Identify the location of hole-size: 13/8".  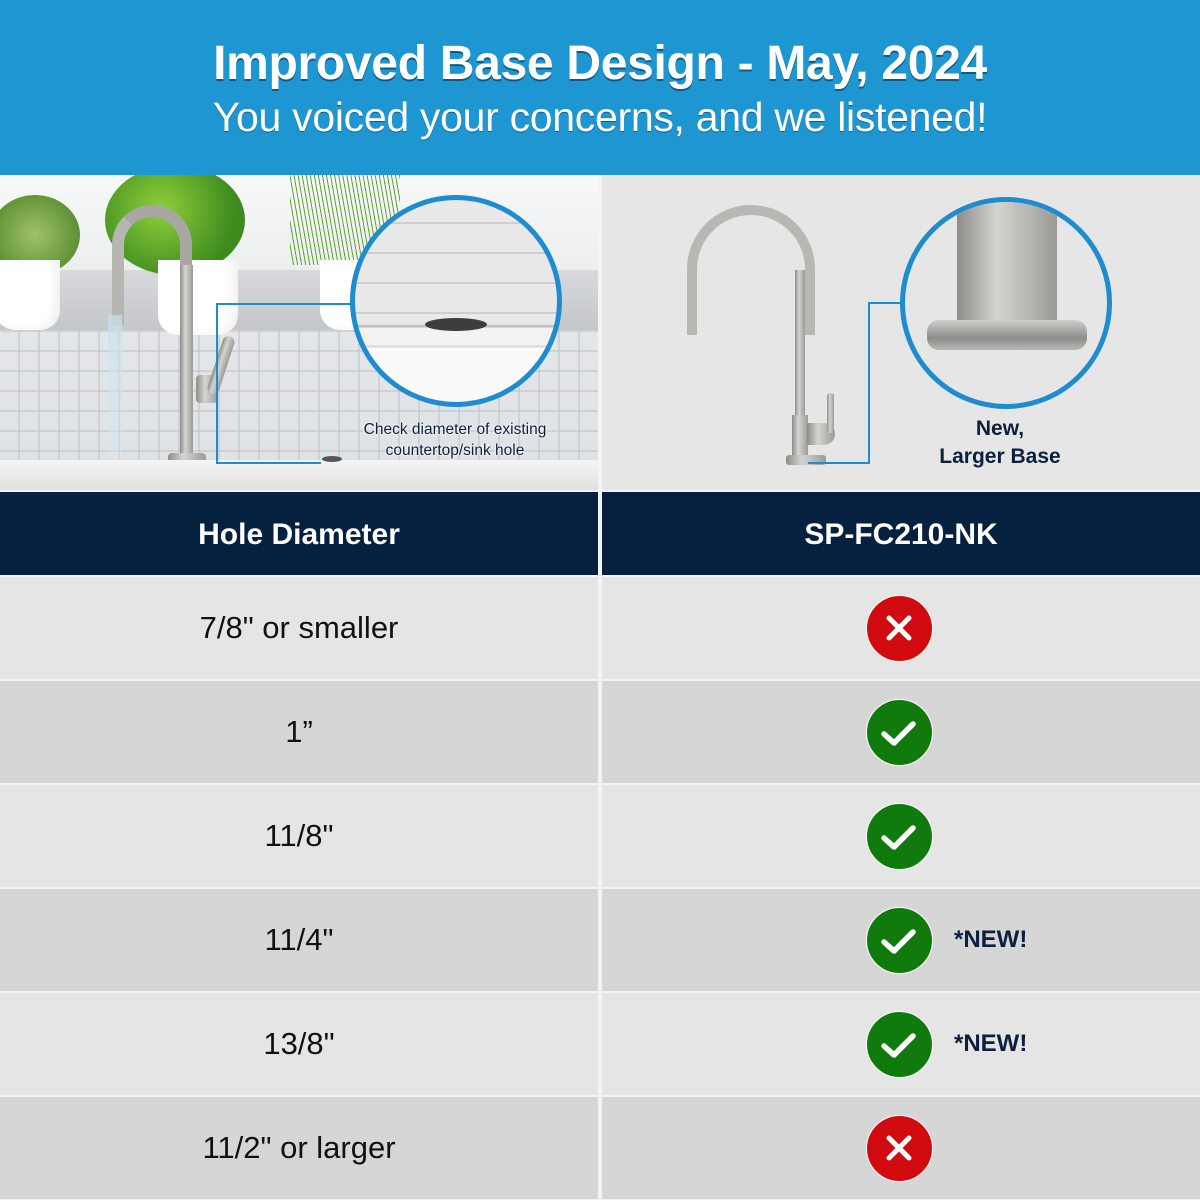
(299, 1043).